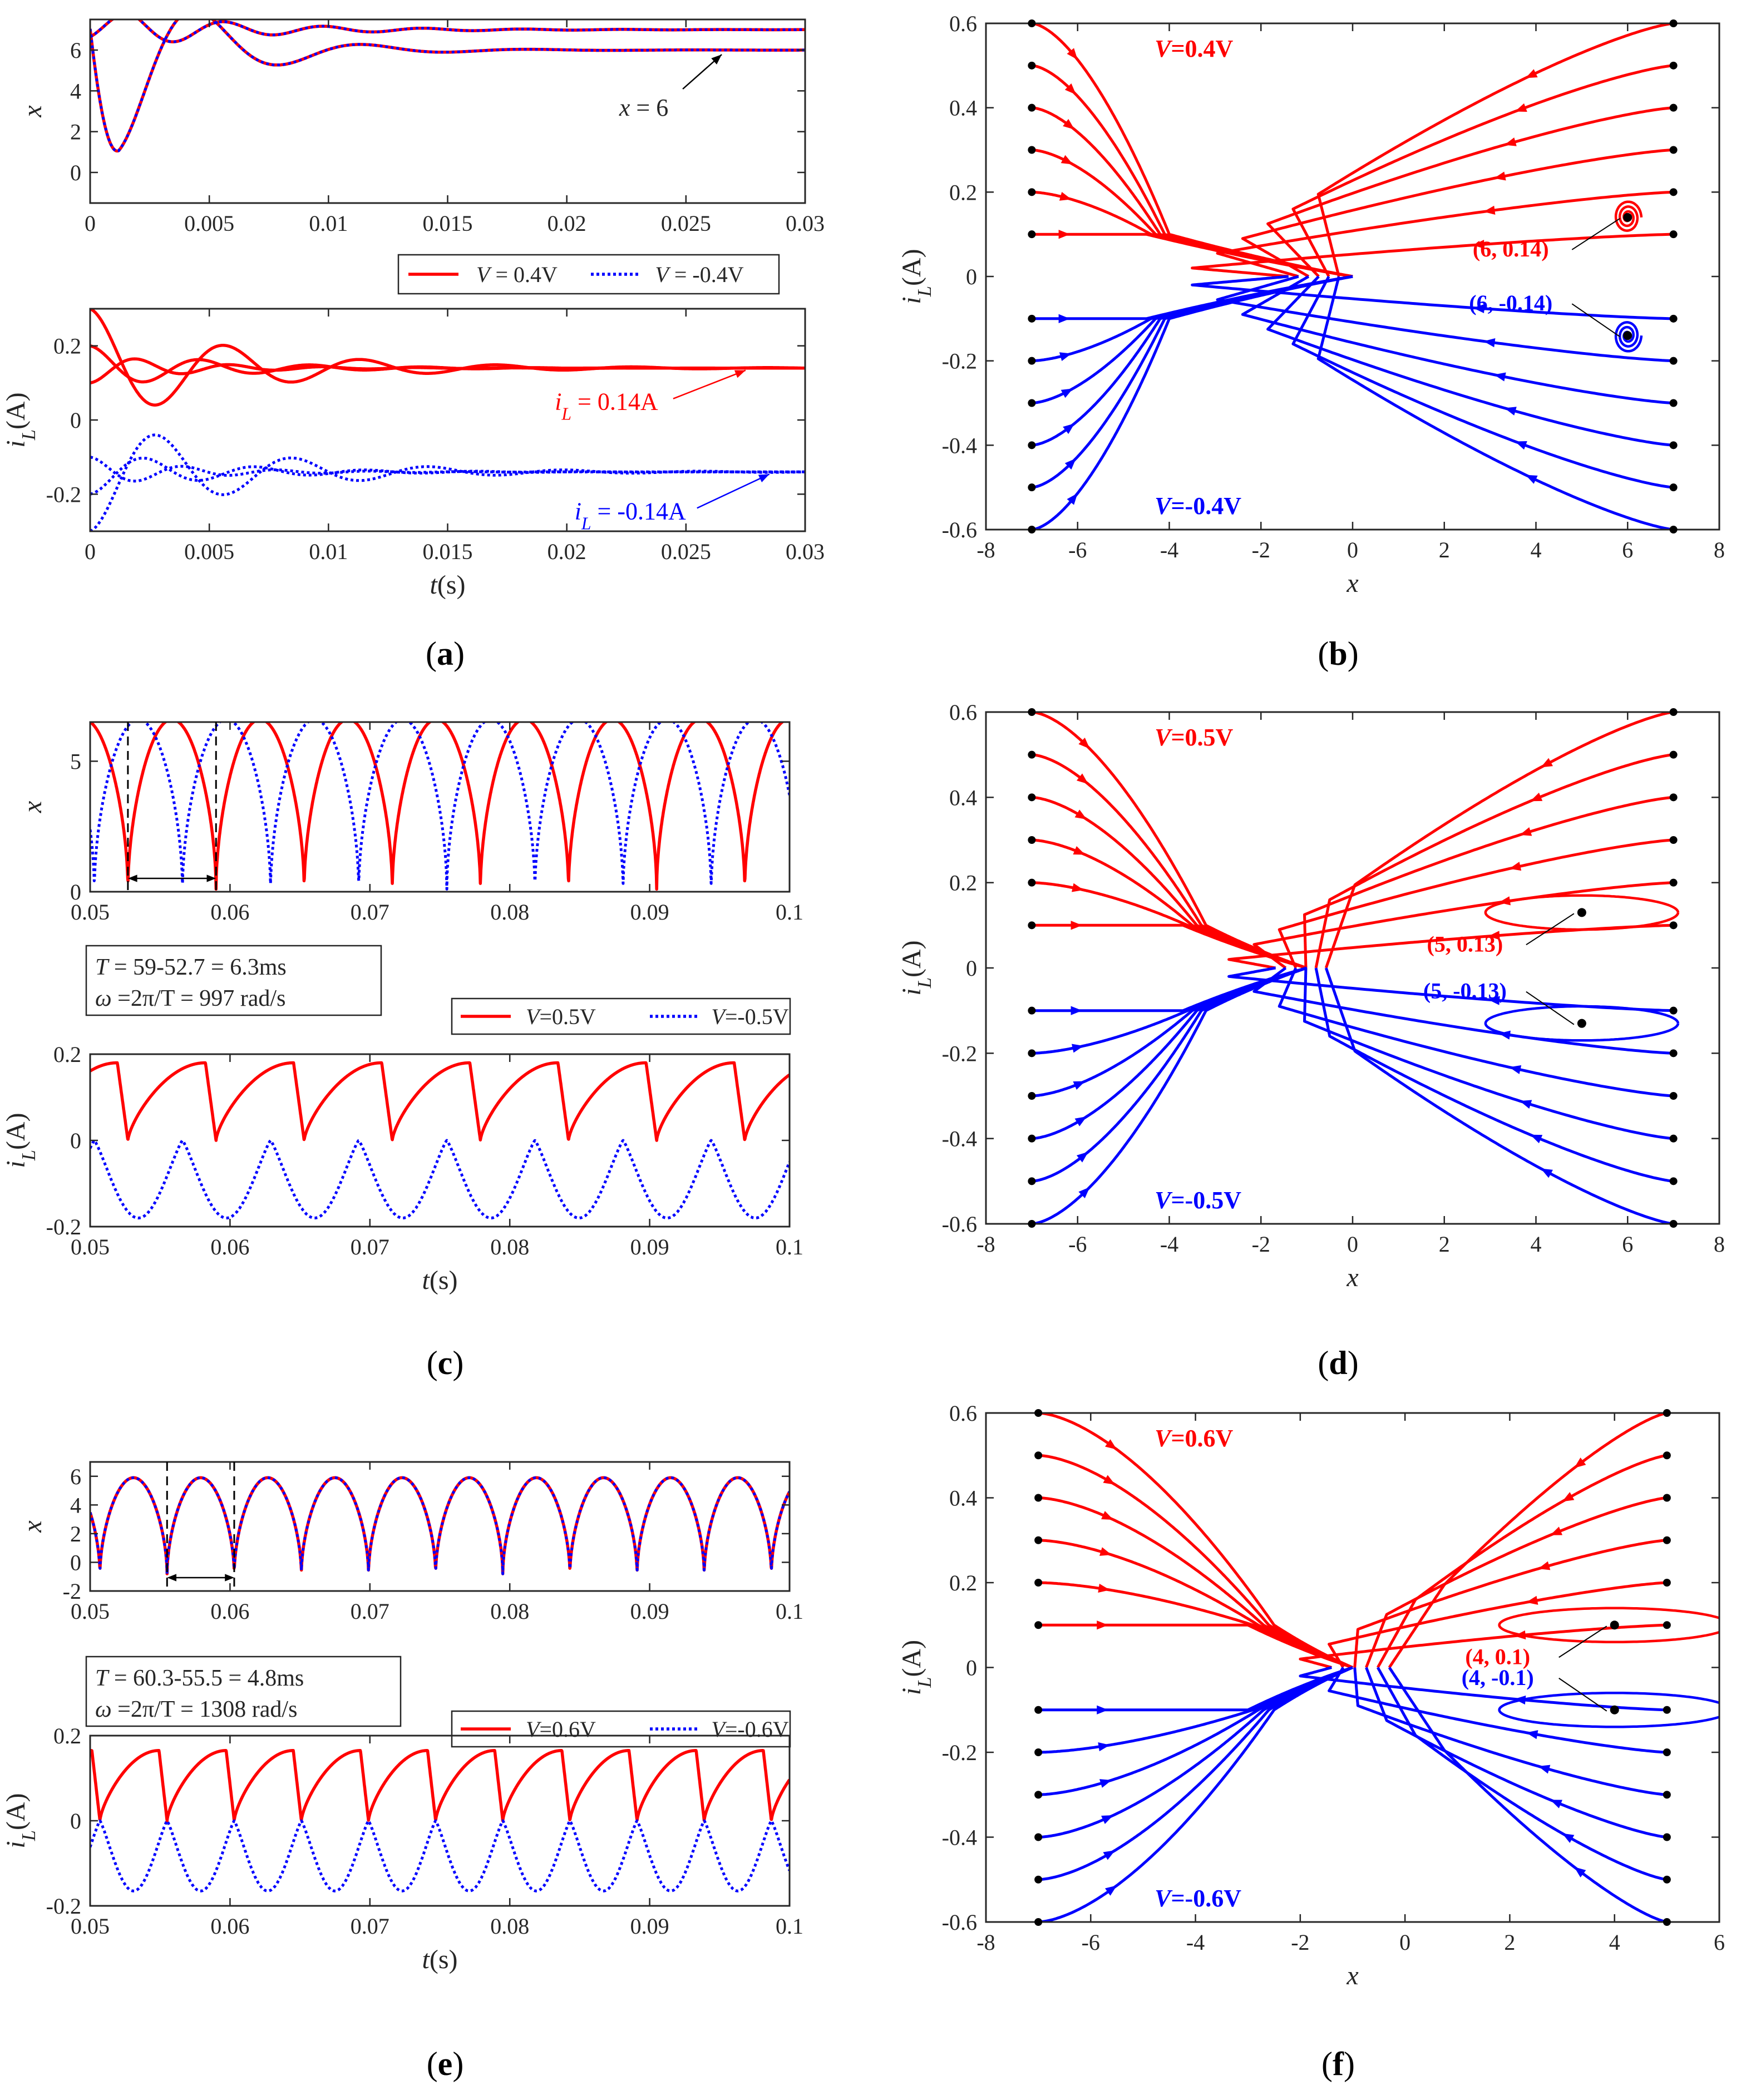  What do you see at coordinates (986, 1244) in the screenshot?
I see `x-tick-label: -8` at bounding box center [986, 1244].